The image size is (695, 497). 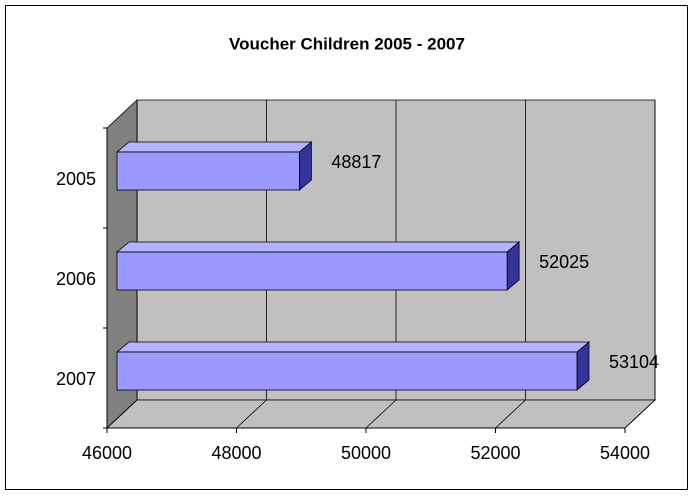 What do you see at coordinates (625, 453) in the screenshot?
I see `x-tick-label: 54000` at bounding box center [625, 453].